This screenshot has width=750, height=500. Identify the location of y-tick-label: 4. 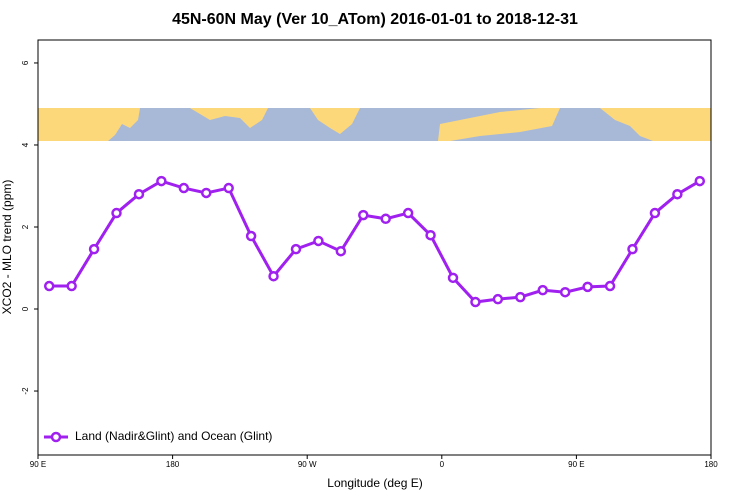
(25, 144).